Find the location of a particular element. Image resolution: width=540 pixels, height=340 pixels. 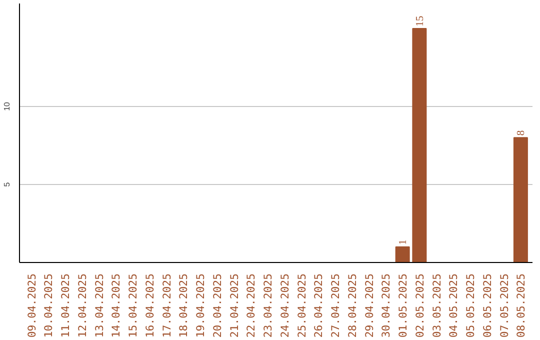

x-tick-label: 18.04.2025 is located at coordinates (183, 306).